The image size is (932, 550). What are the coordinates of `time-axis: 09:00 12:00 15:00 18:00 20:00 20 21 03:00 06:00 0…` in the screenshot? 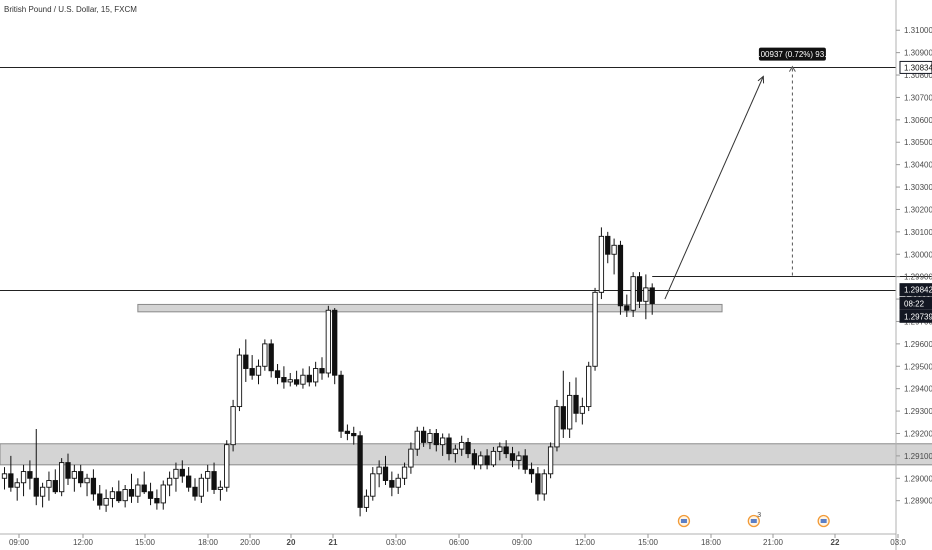 It's located at (457, 540).